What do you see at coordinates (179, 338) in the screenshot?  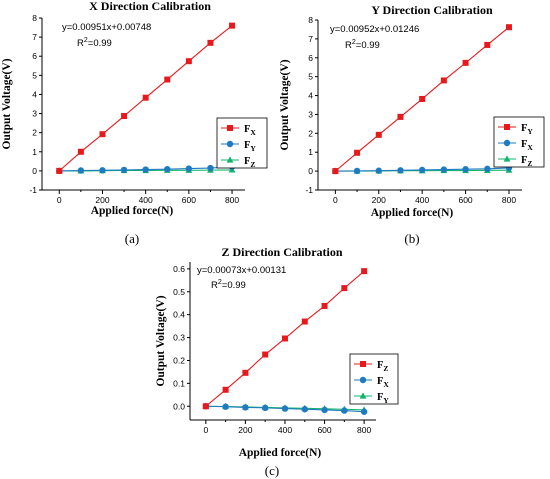 I see `y-tick-label: 0.3` at bounding box center [179, 338].